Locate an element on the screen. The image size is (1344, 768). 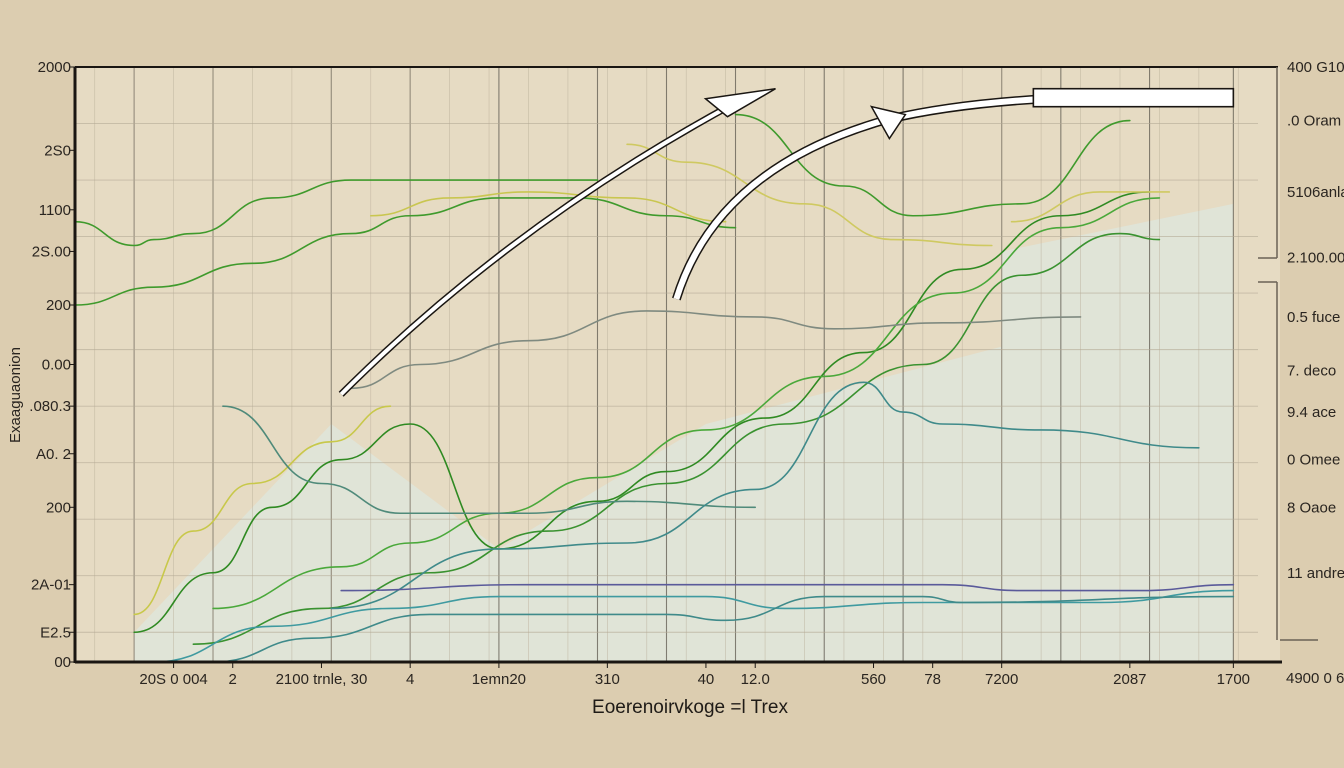
series-line-teal-drop is located at coordinates (489, 460).